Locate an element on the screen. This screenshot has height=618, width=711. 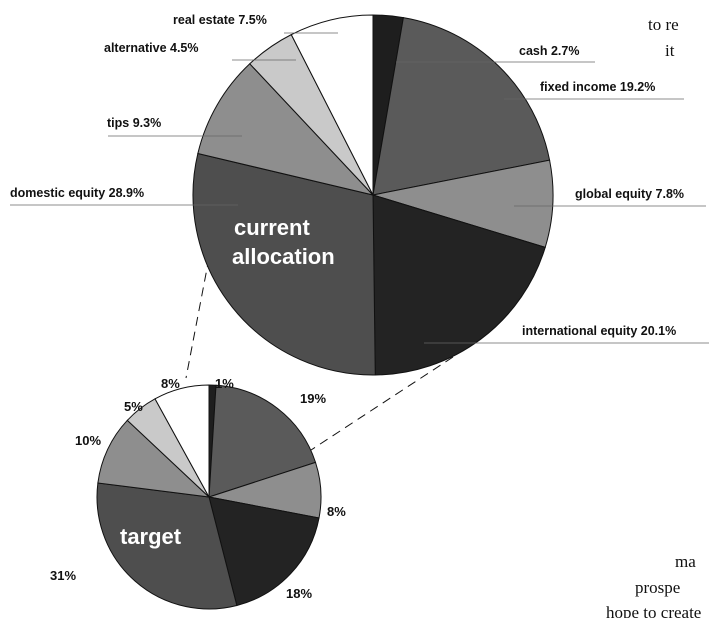
label-international-equity: international equity 20.1% is located at coordinates (599, 331).